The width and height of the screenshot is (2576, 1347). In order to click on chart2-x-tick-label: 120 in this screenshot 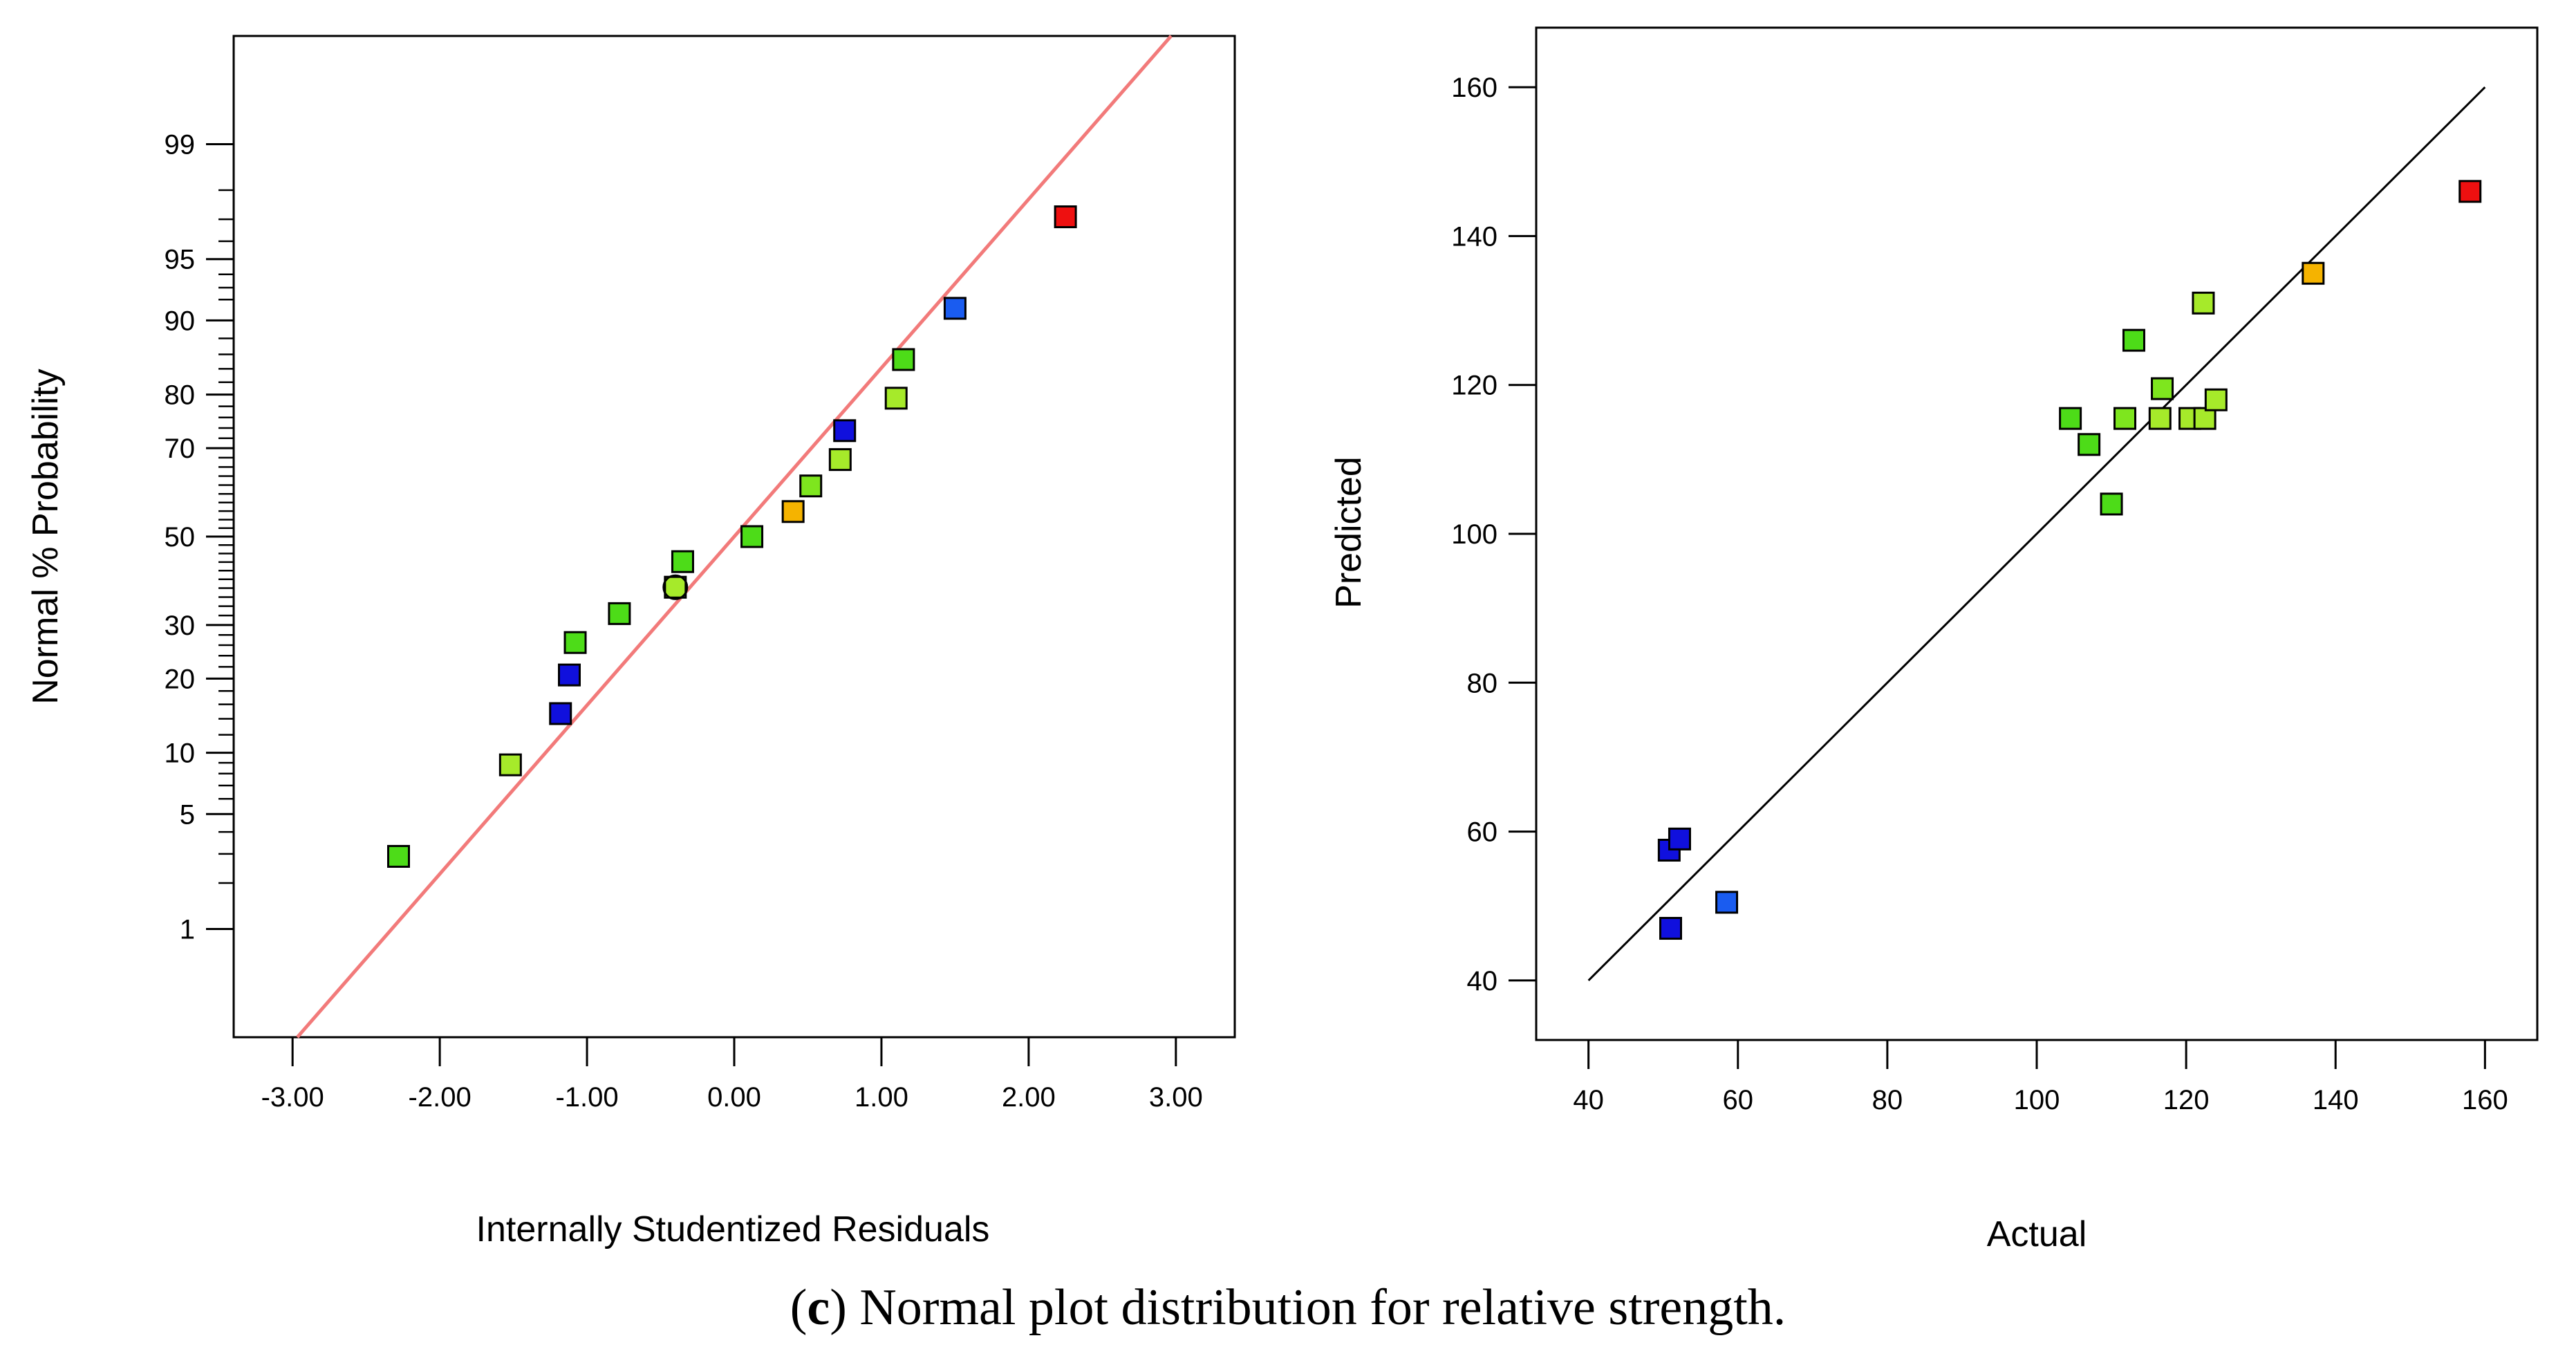, I will do `click(2186, 1100)`.